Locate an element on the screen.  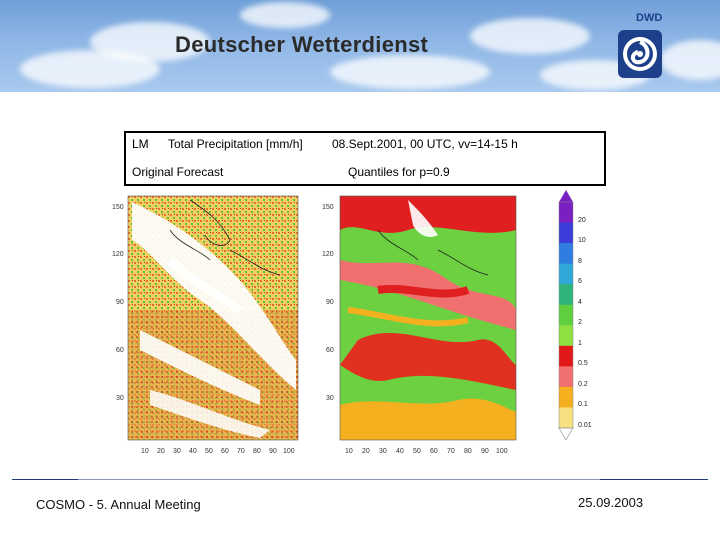
page-title: Deutscher Wetterdienst is located at coordinates (302, 44).